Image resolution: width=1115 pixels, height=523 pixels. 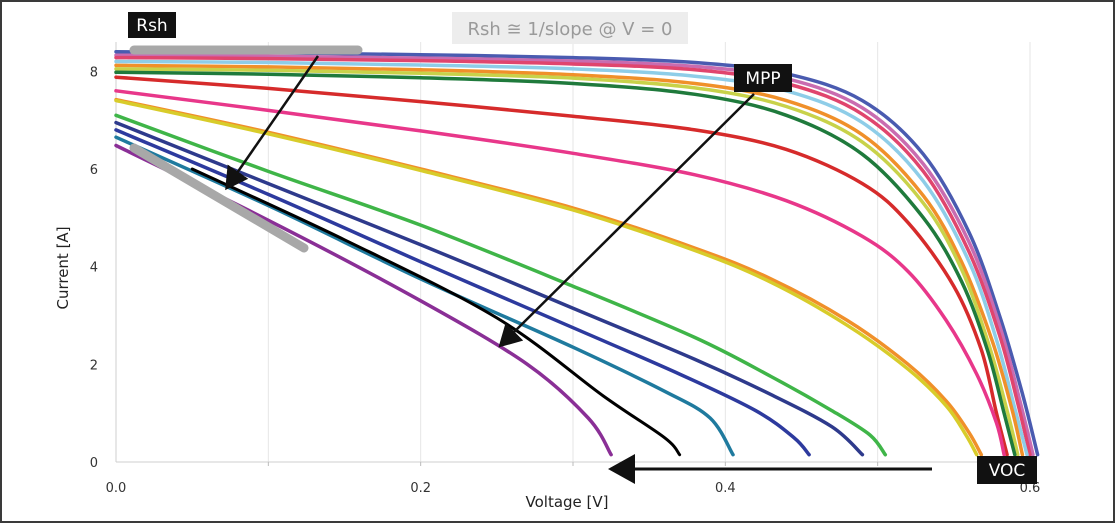 What do you see at coordinates (94, 365) in the screenshot?
I see `y-tick-label: 2` at bounding box center [94, 365].